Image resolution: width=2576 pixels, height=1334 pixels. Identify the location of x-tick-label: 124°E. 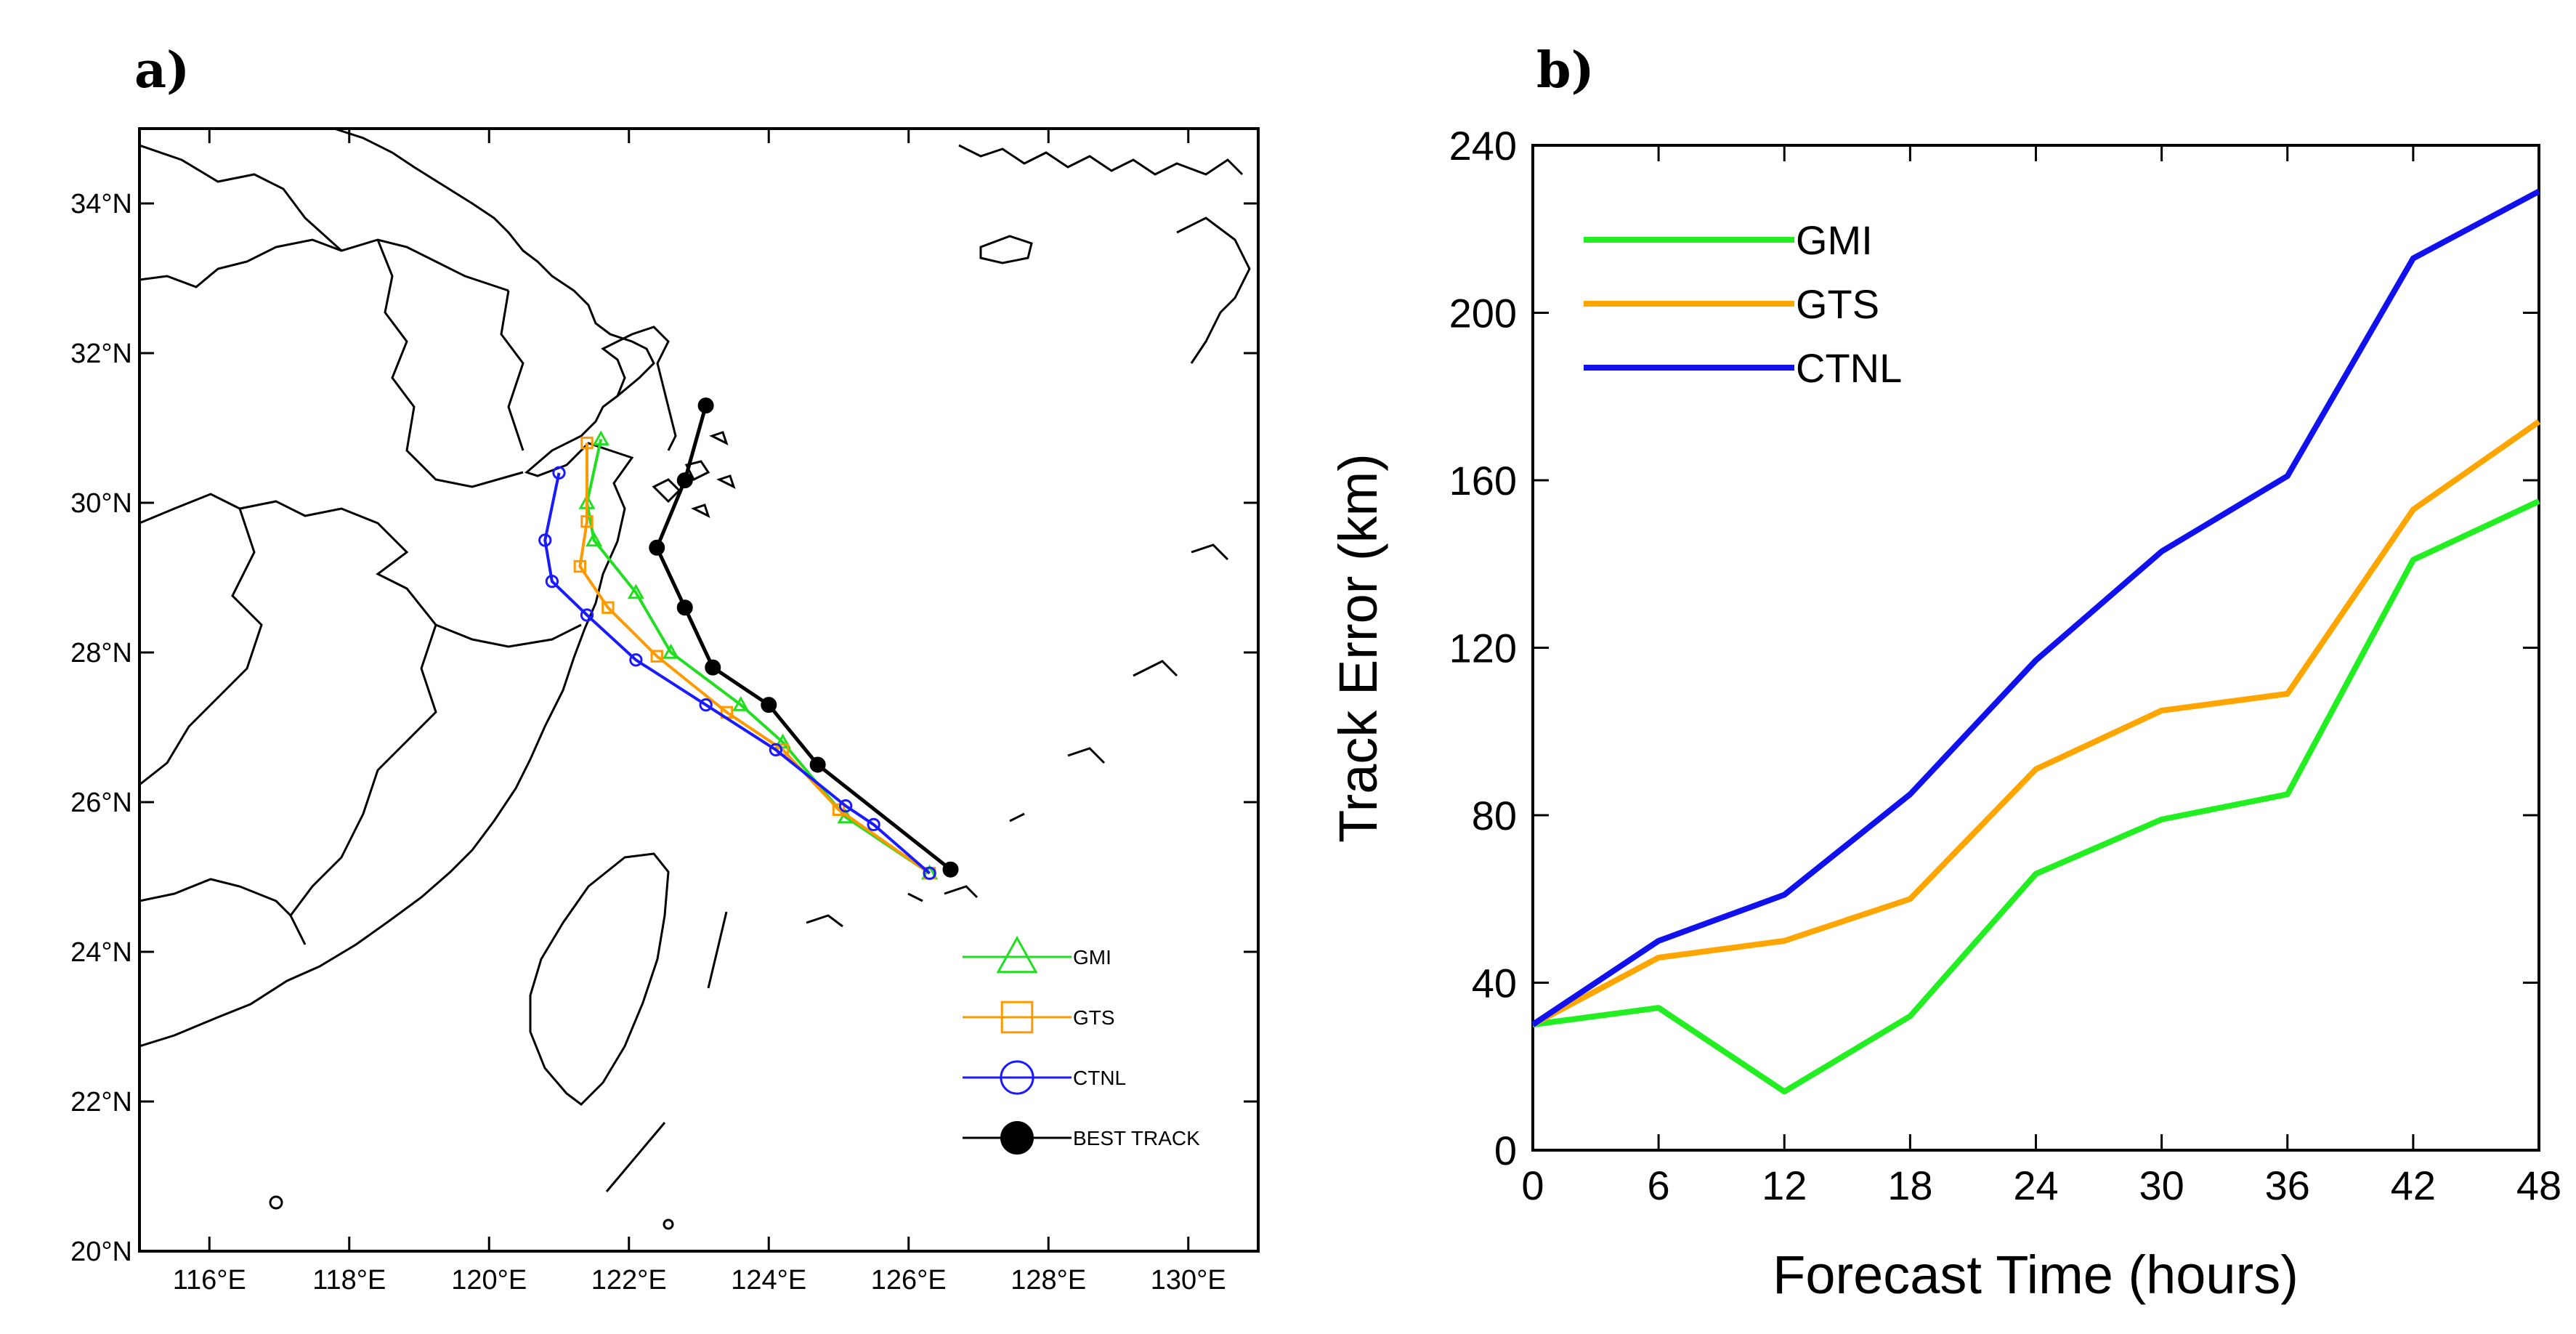
(768, 1280).